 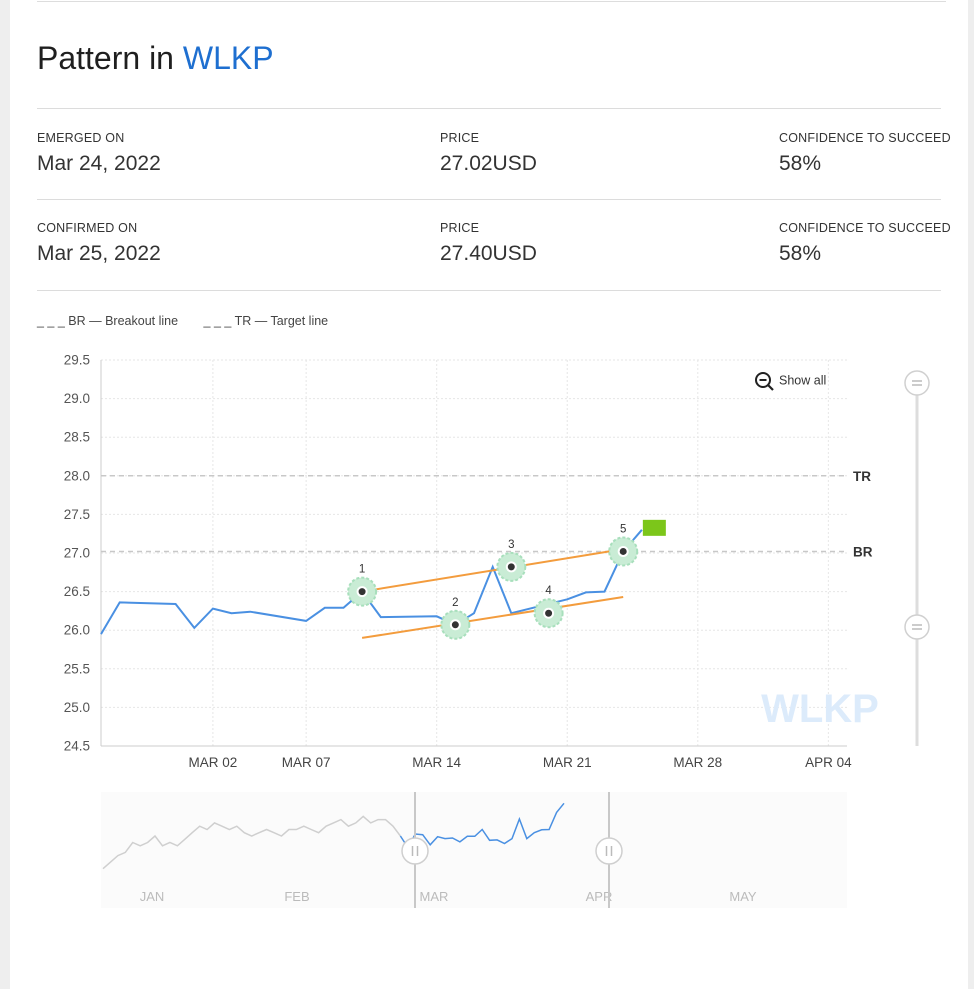 What do you see at coordinates (474, 850) in the screenshot?
I see `navigator-background` at bounding box center [474, 850].